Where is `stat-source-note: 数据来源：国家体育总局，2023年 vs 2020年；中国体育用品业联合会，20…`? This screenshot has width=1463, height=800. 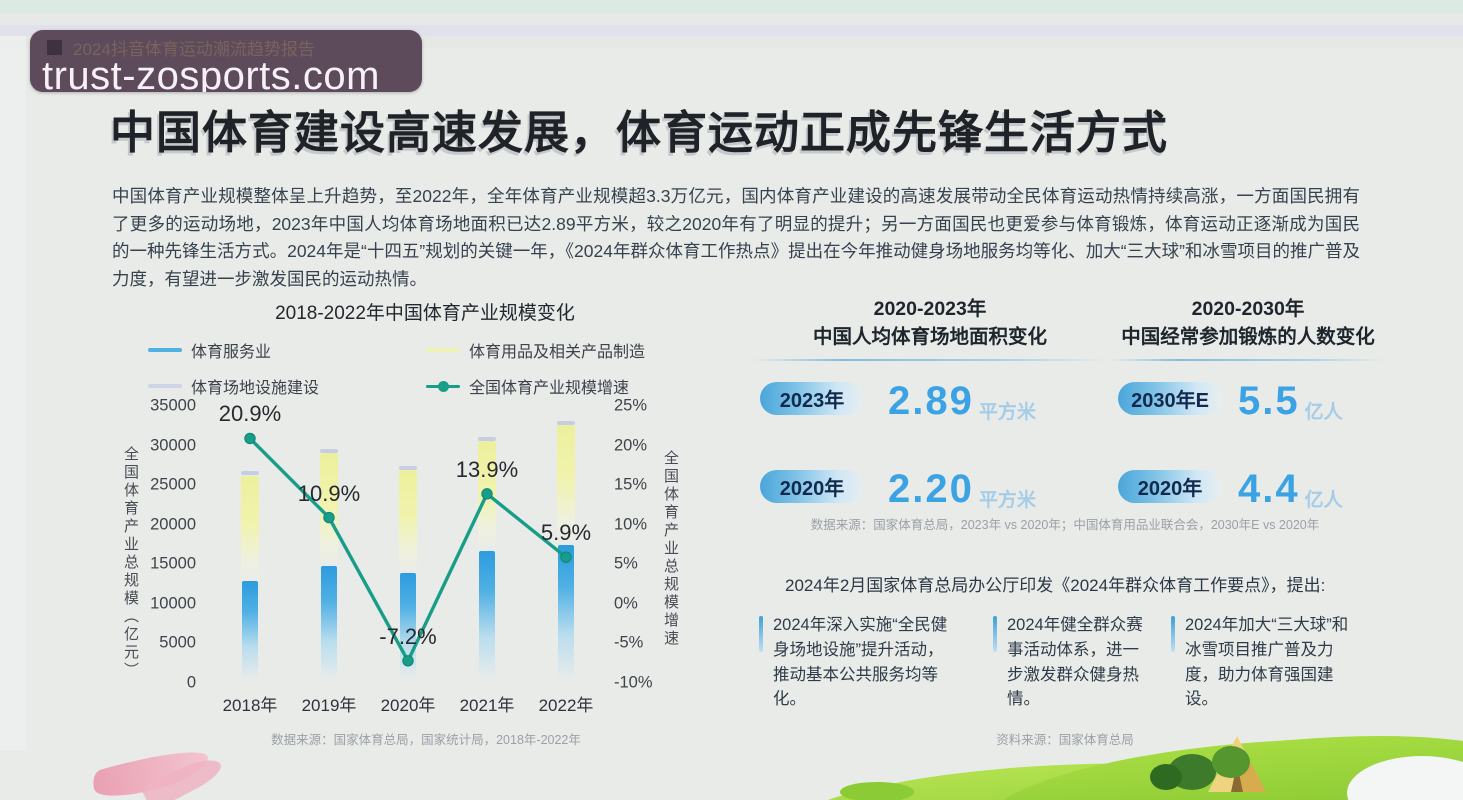
stat-source-note: 数据来源：国家体育总局，2023年 vs 2020年；中国体育用品业联合会，20… is located at coordinates (1065, 525).